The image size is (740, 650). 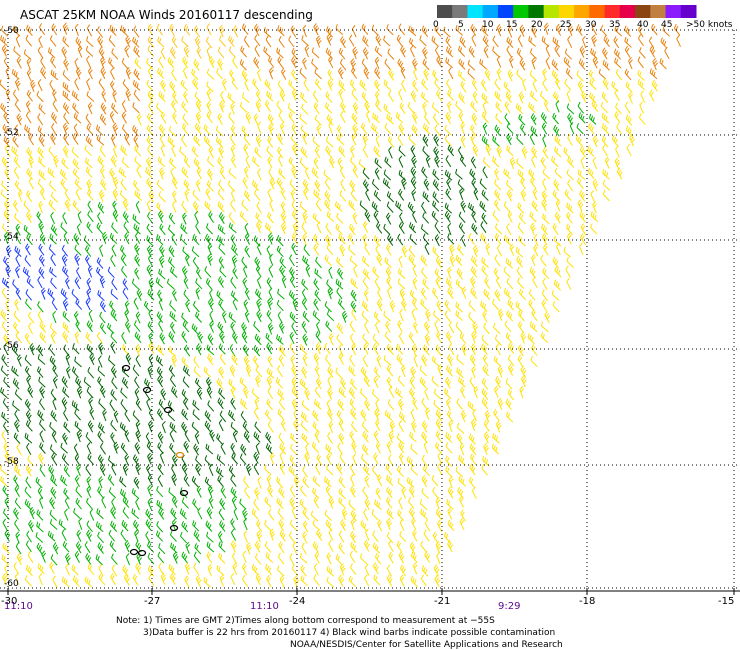 What do you see at coordinates (643, 25) in the screenshot?
I see `legend-label-40: 40` at bounding box center [643, 25].